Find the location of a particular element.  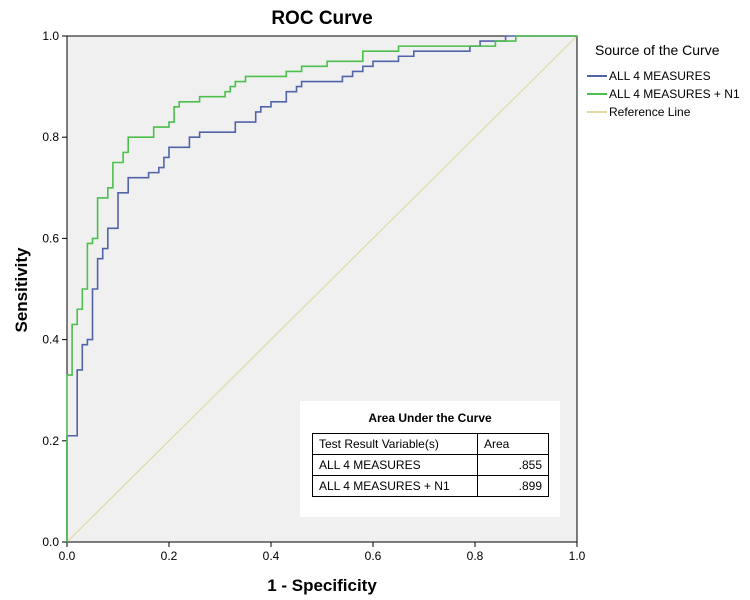

legend-label-reference: Reference Line is located at coordinates (650, 111).